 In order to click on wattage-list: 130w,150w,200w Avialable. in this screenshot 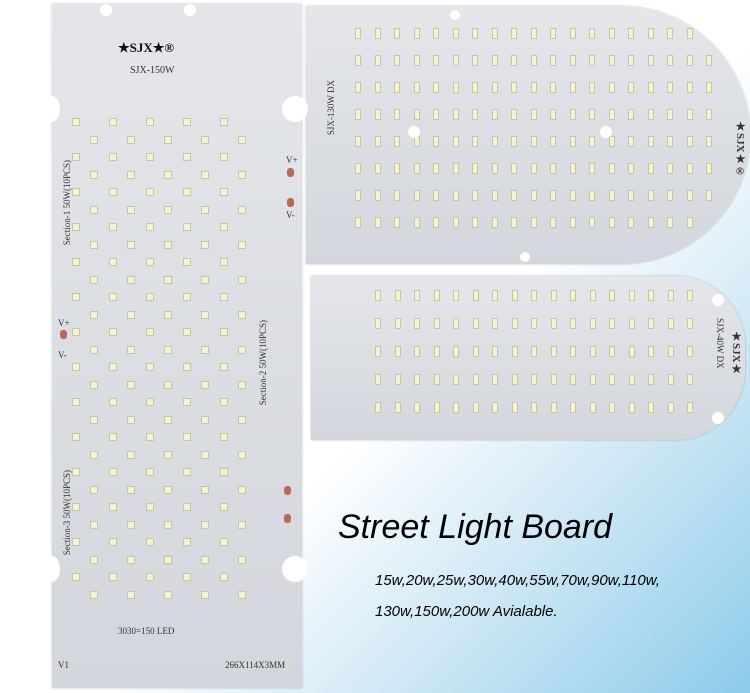, I will do `click(466, 611)`.